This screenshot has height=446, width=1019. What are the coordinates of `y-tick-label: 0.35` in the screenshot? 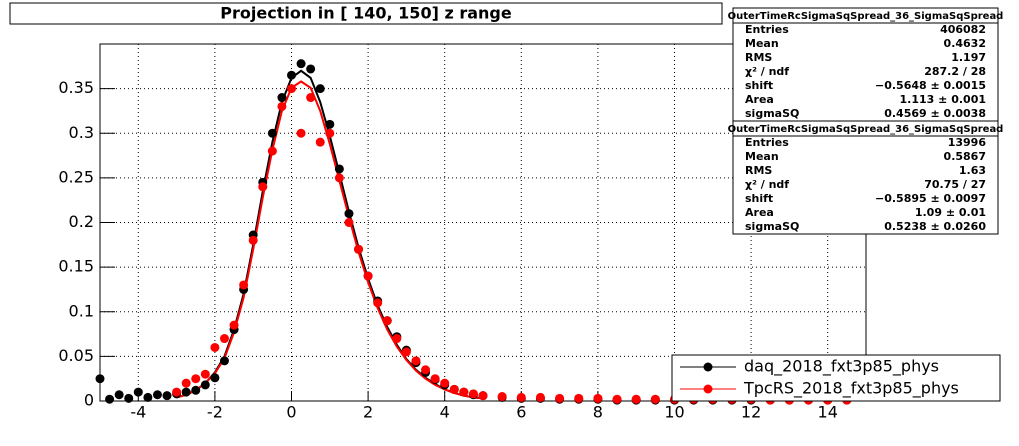 It's located at (76, 87).